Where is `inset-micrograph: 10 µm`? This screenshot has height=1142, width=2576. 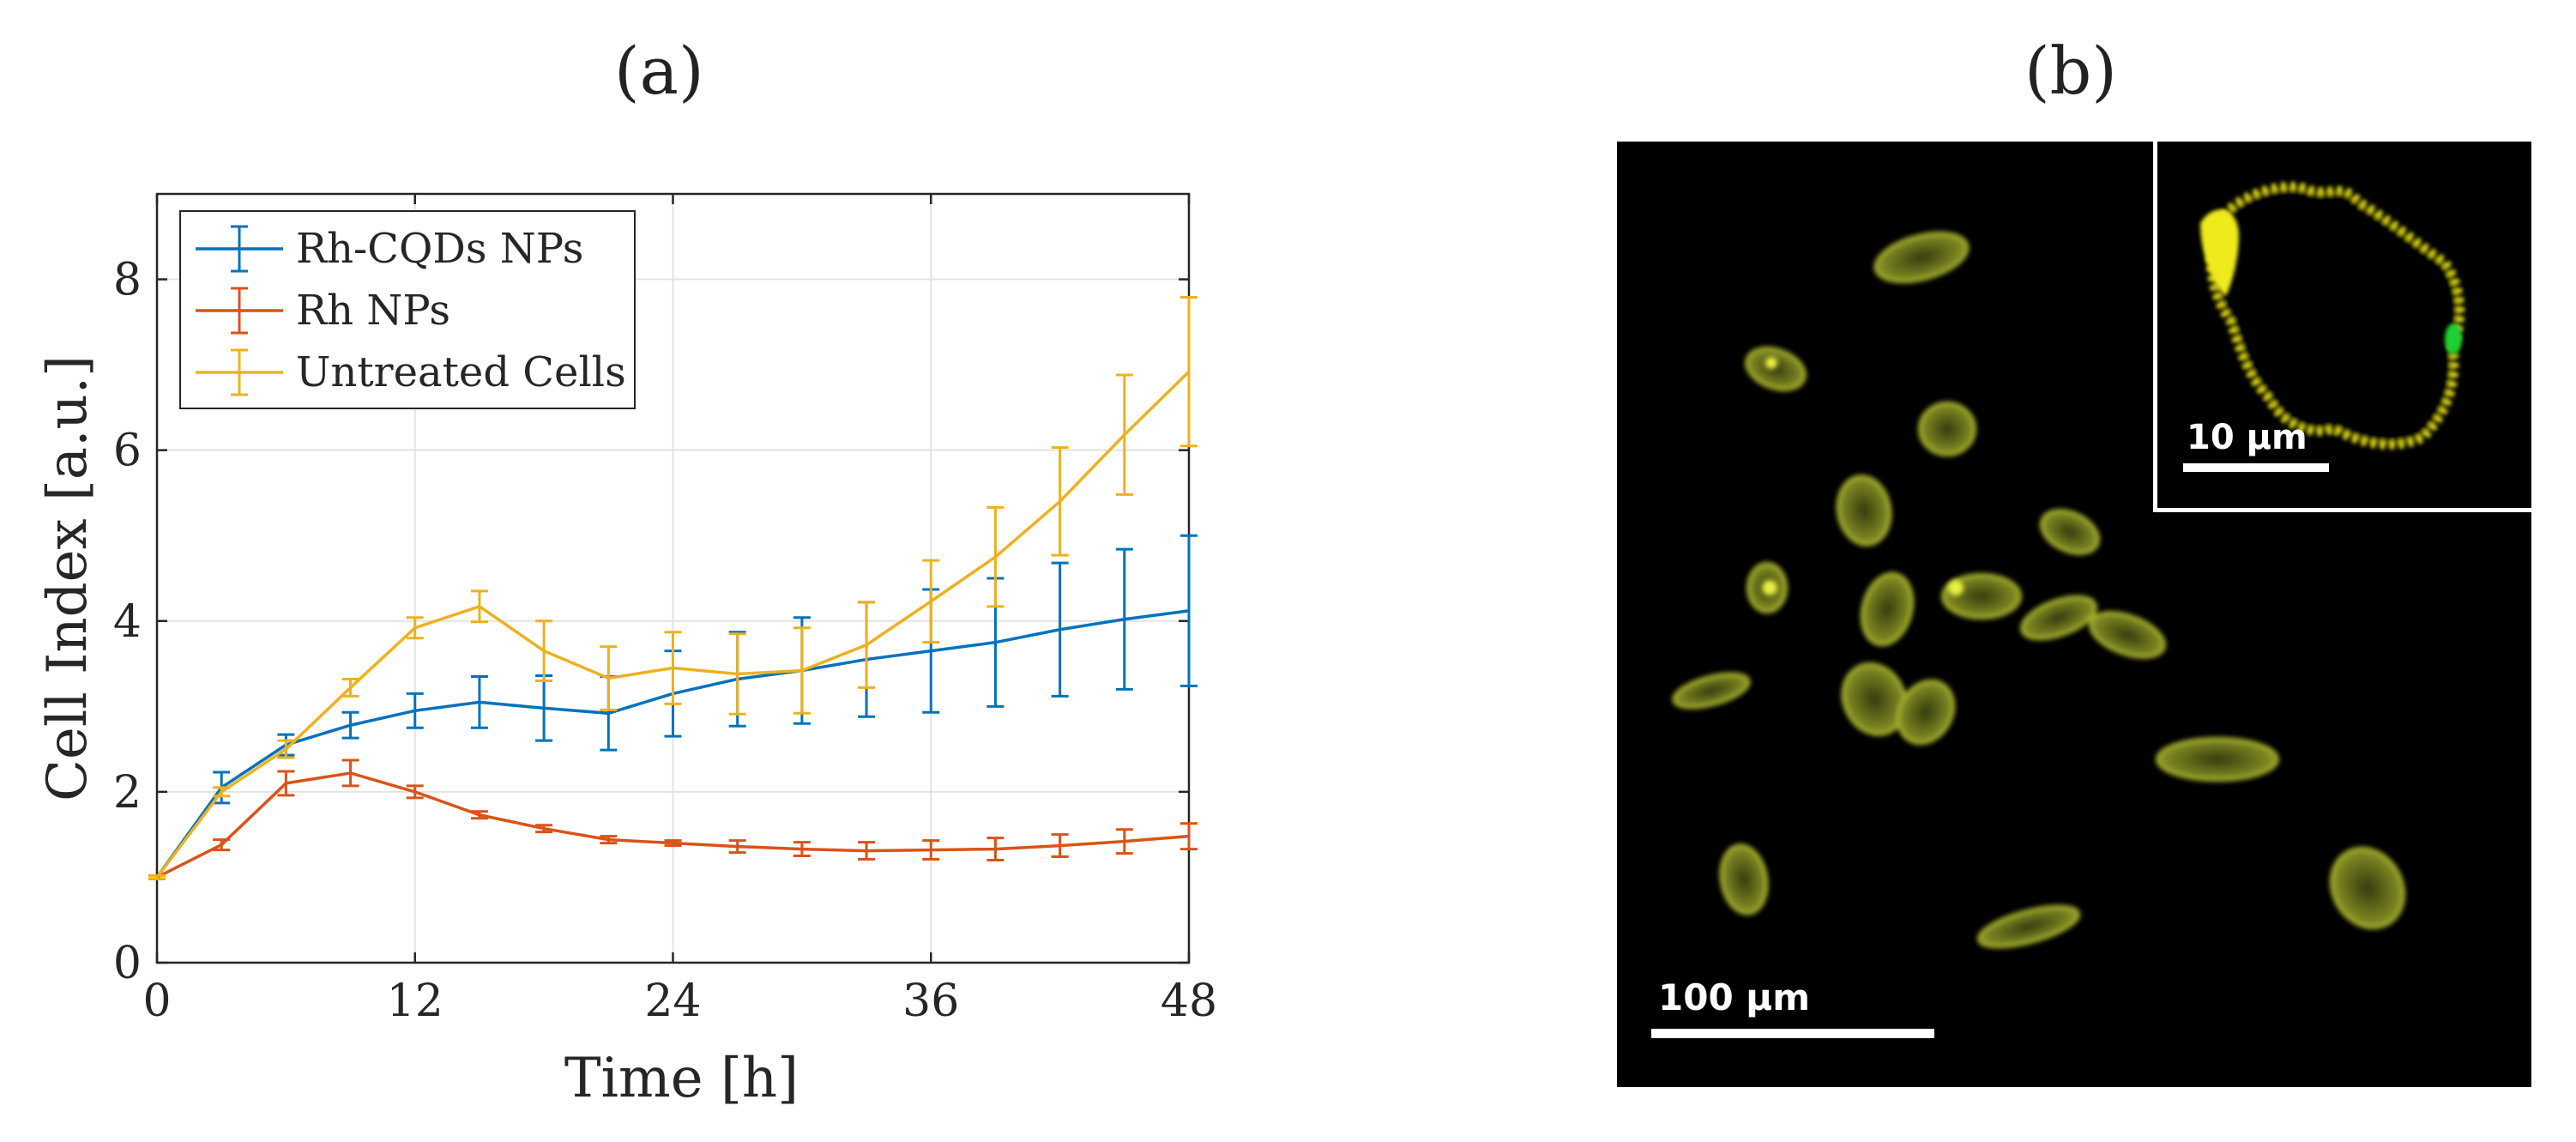
inset-micrograph: 10 µm is located at coordinates (2342, 327).